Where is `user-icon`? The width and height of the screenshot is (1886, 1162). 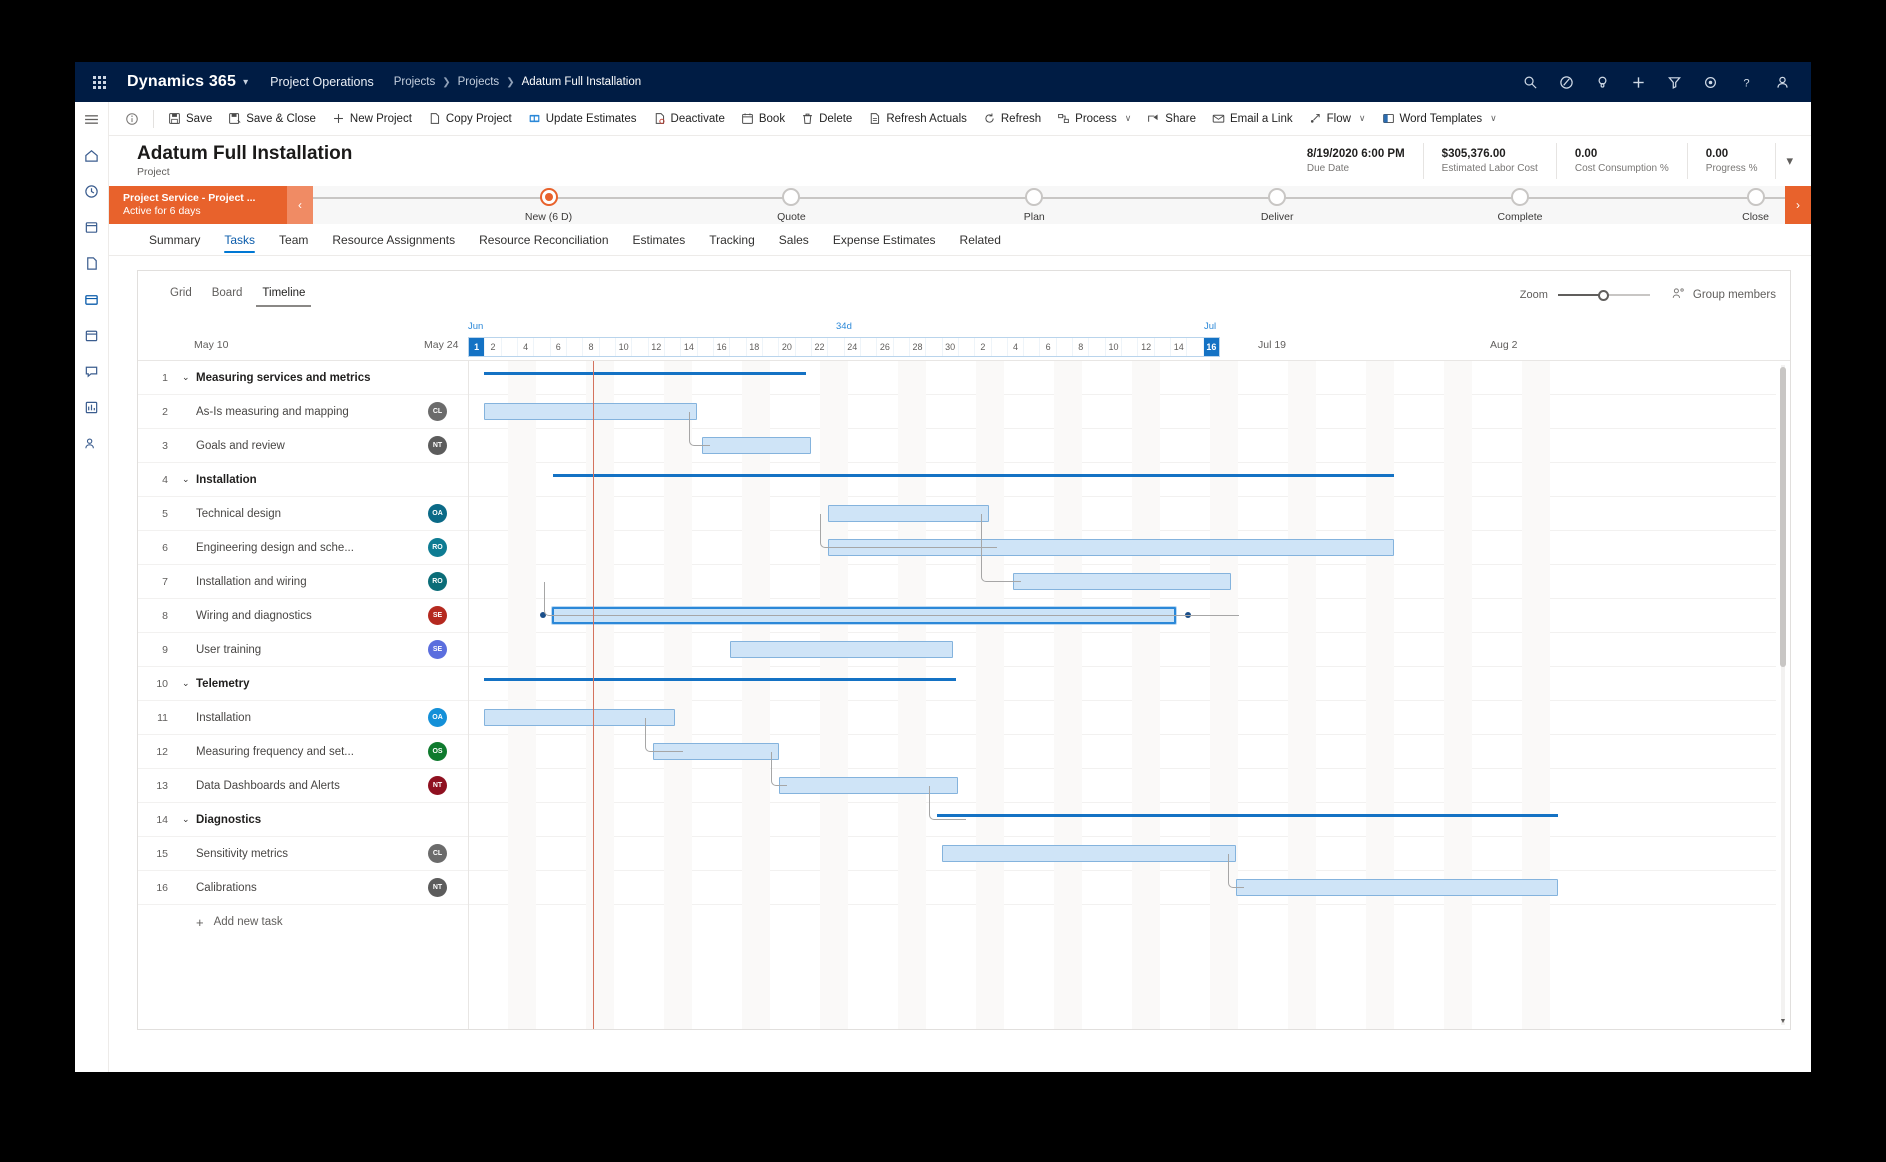 user-icon is located at coordinates (1782, 82).